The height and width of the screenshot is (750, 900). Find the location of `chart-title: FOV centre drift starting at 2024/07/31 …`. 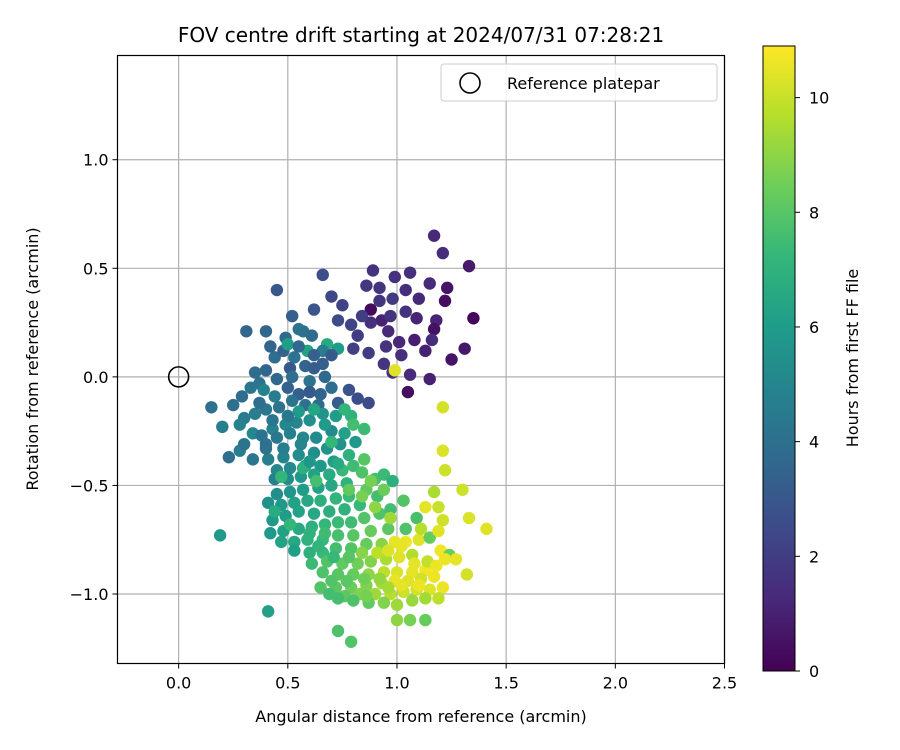

chart-title: FOV centre drift starting at 2024/07/31 … is located at coordinates (421, 35).